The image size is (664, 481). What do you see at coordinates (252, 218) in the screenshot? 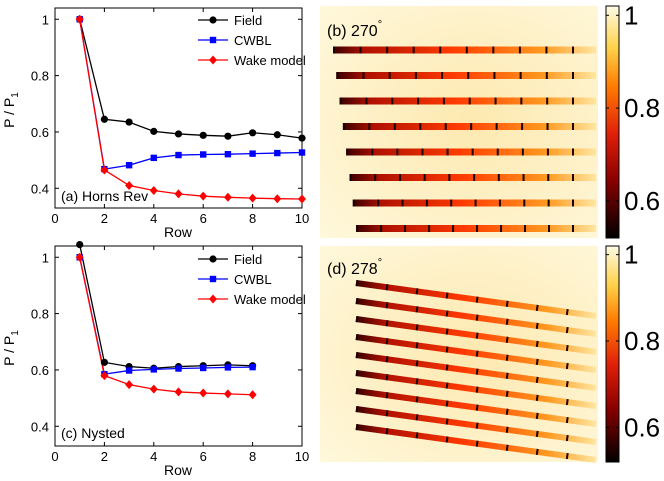
I see `x-tick-label: 8` at bounding box center [252, 218].